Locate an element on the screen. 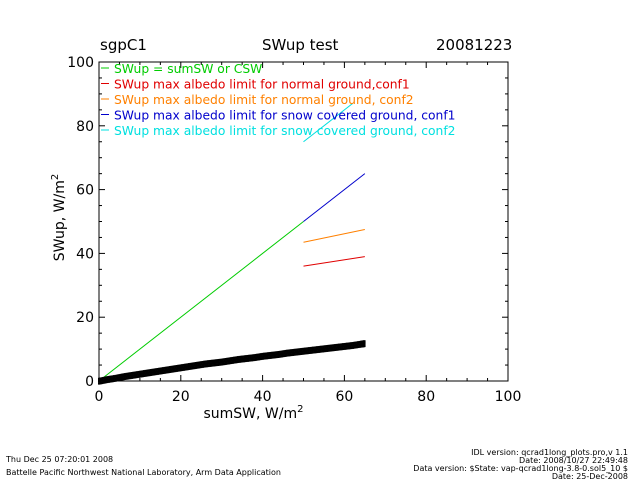  y-axis-label-superscript: 2 is located at coordinates (55, 177).